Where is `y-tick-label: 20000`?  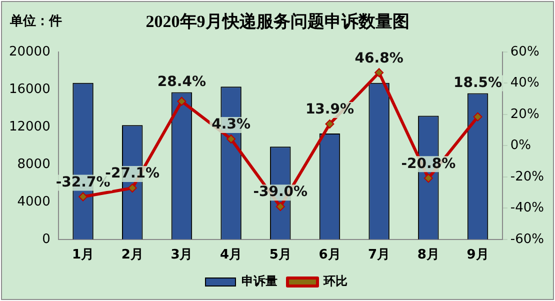 y-tick-label: 20000 is located at coordinates (29, 52).